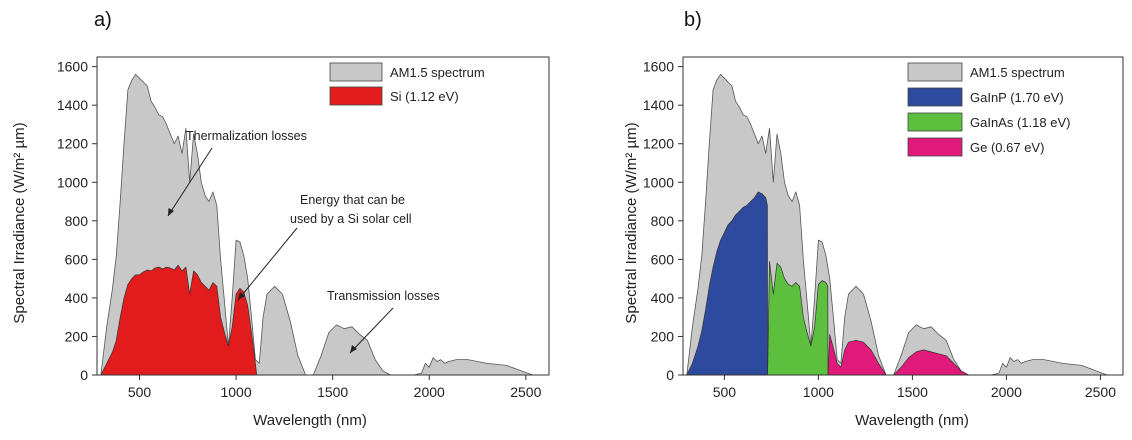 The width and height of the screenshot is (1132, 440). What do you see at coordinates (935, 147) in the screenshot?
I see `panel-b-legend-swatch-ge` at bounding box center [935, 147].